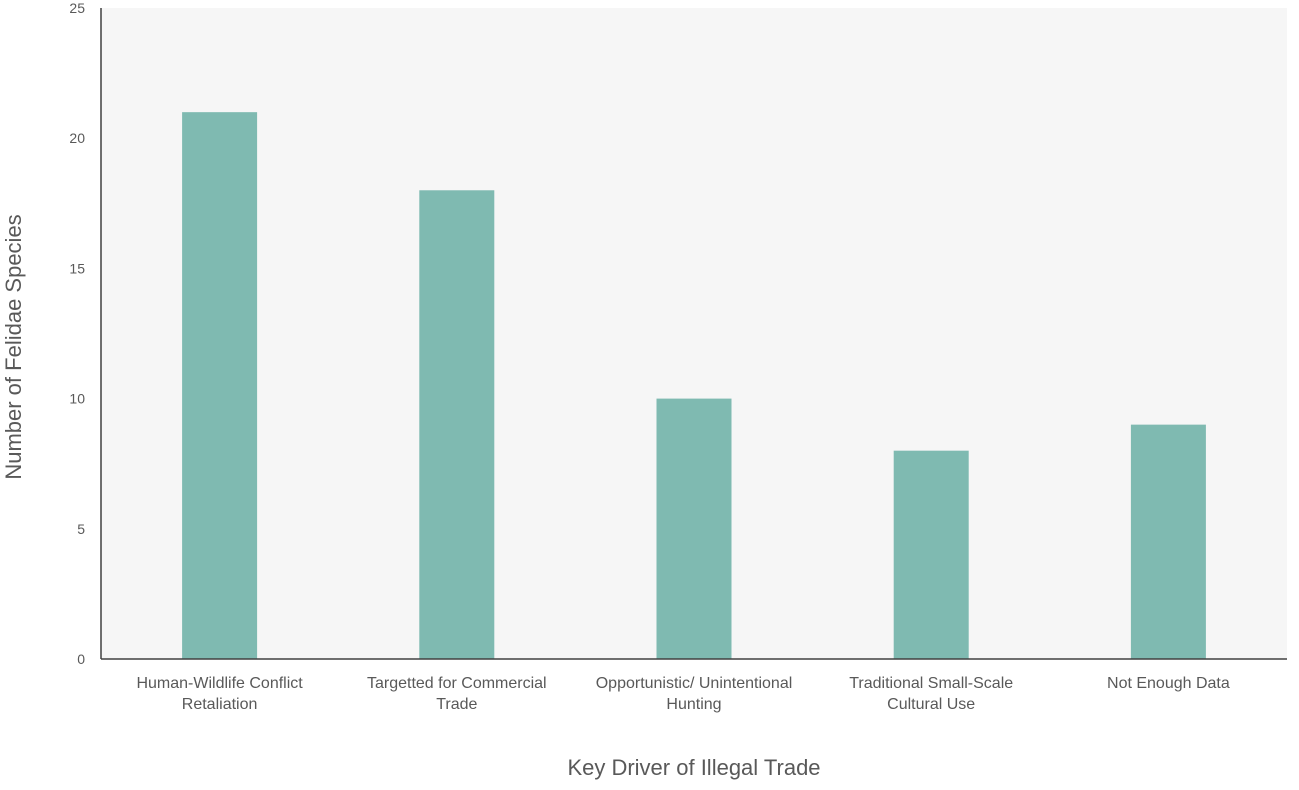  What do you see at coordinates (931, 694) in the screenshot?
I see `x-tick-label: Traditional Small-Scale Cultural Use` at bounding box center [931, 694].